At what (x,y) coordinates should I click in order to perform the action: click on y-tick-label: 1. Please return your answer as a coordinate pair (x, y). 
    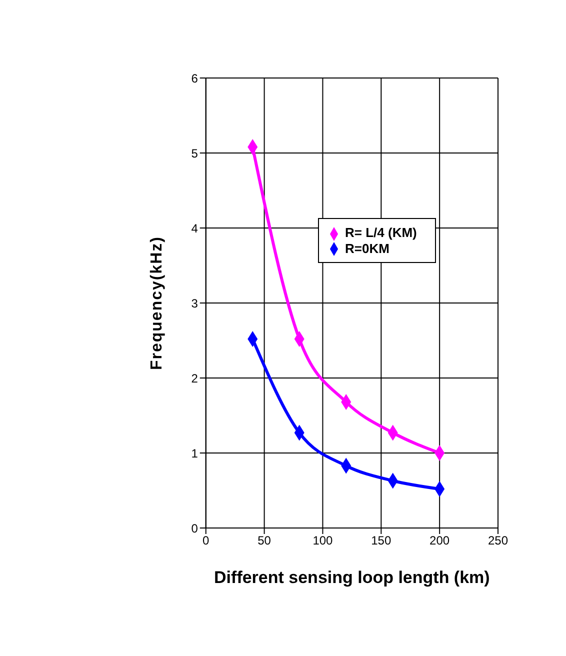
    Looking at the image, I should click on (194, 453).